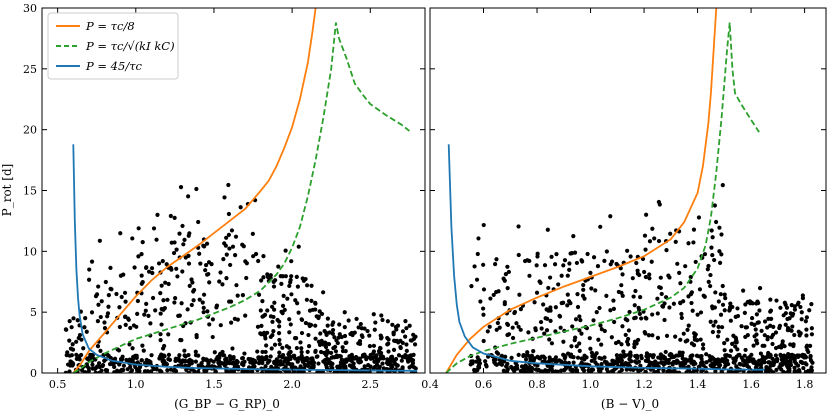 The width and height of the screenshot is (830, 415). I want to click on y-tick-label: 0, so click(33, 373).